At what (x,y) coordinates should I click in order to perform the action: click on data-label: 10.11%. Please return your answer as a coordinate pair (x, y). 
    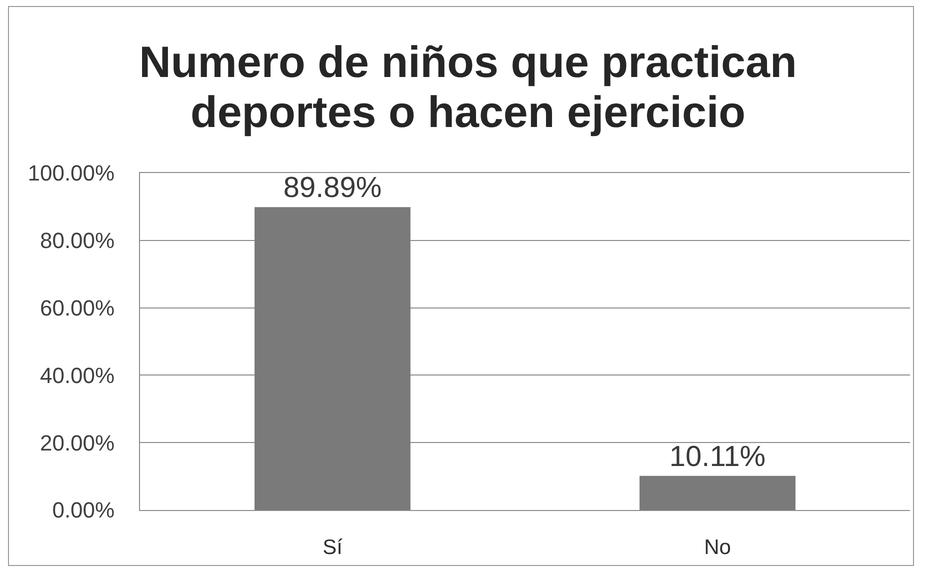
    Looking at the image, I should click on (717, 456).